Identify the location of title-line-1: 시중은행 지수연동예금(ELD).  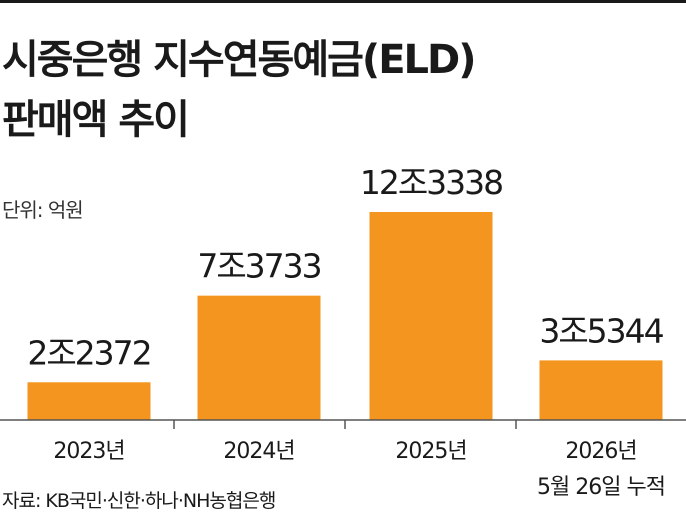
(239, 60).